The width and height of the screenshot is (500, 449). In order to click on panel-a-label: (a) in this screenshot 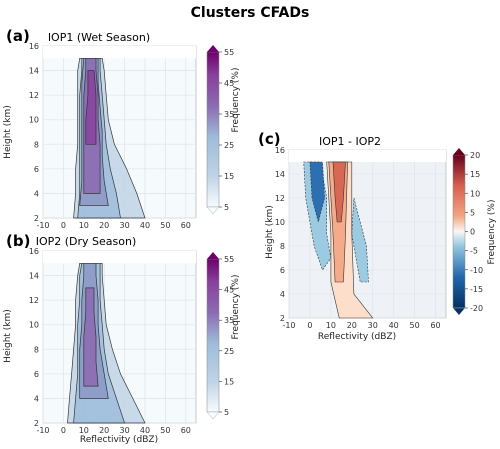, I will do `click(18, 36)`.